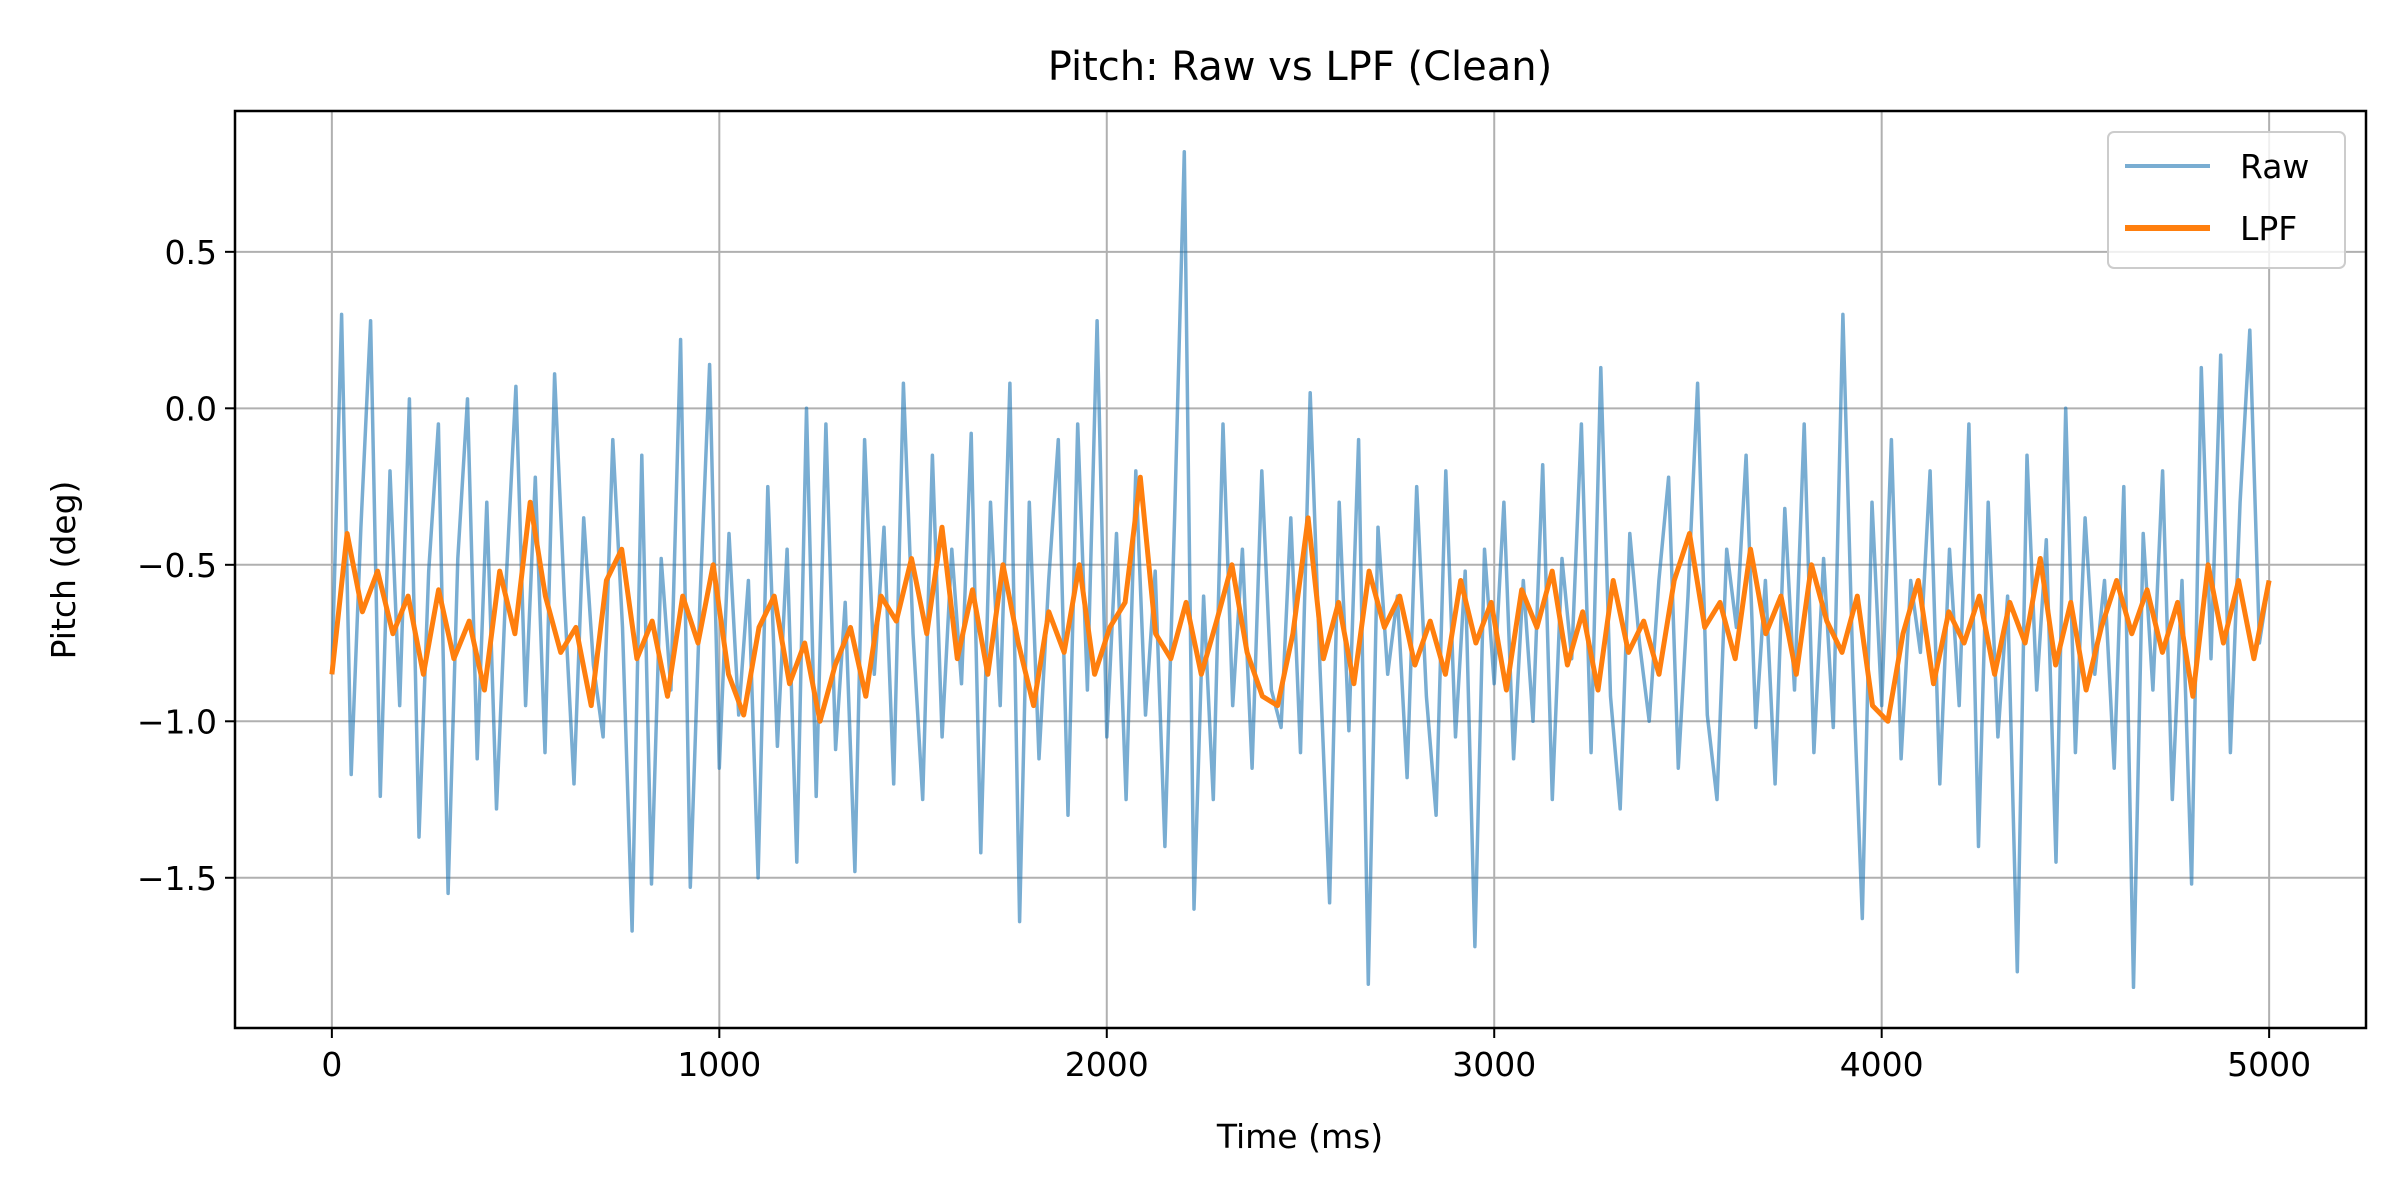 This screenshot has height=1200, width=2400. Describe the element at coordinates (2274, 166) in the screenshot. I see `legend-label-raw: Raw` at that location.